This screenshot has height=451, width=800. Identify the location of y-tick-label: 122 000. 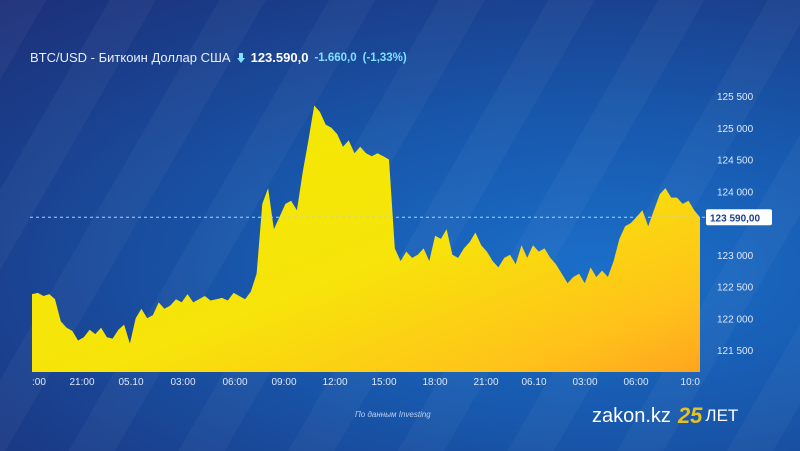
(735, 319).